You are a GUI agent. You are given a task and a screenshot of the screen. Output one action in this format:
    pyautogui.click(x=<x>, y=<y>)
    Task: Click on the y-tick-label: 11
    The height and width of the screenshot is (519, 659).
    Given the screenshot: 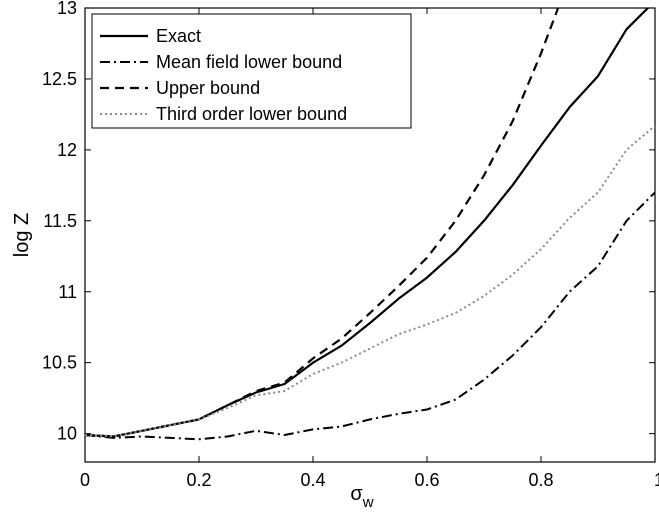 What is the action you would take?
    pyautogui.click(x=67, y=292)
    